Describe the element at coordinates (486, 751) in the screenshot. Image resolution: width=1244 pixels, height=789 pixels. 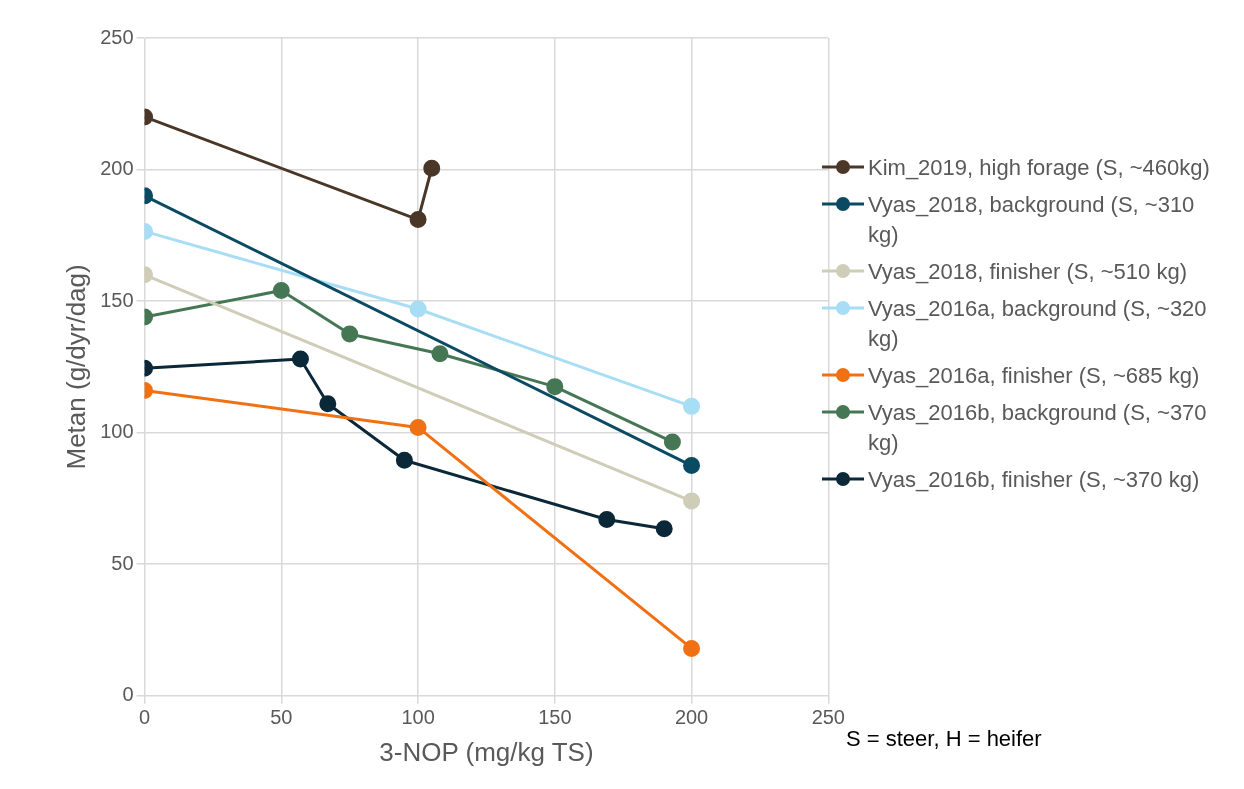
I see `x-axis-title: 3-NOP (mg/kg TS)` at that location.